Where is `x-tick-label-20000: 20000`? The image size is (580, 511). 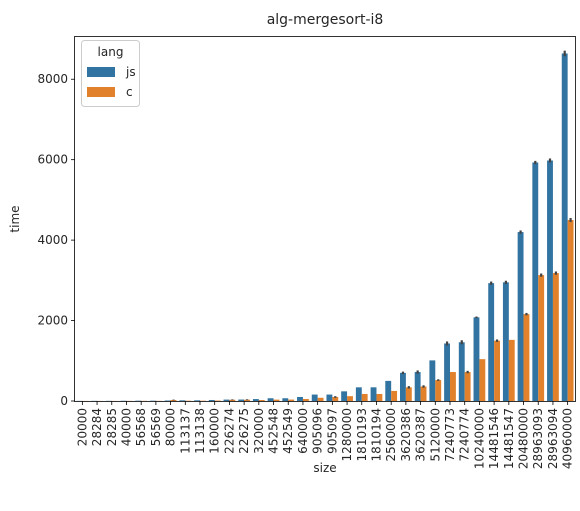 x-tick-label-20000: 20000 is located at coordinates (82, 427).